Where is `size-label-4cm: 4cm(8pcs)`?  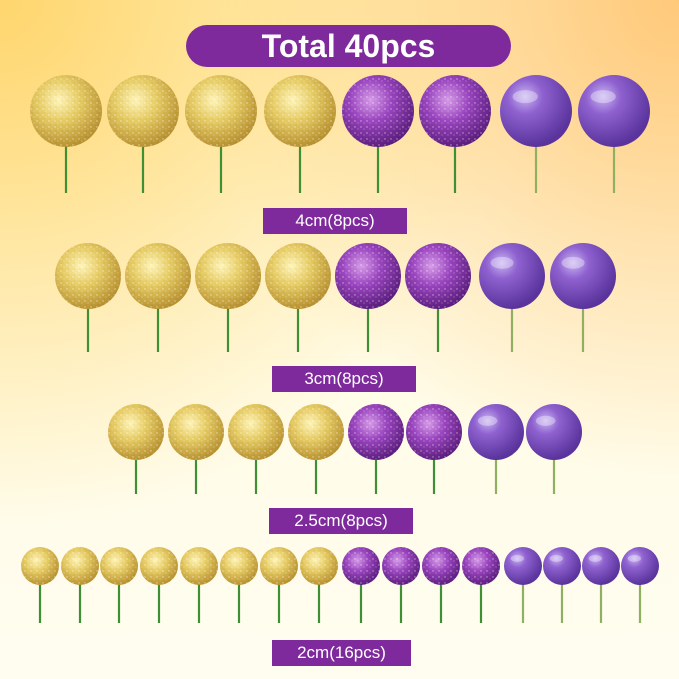
size-label-4cm: 4cm(8pcs) is located at coordinates (335, 221).